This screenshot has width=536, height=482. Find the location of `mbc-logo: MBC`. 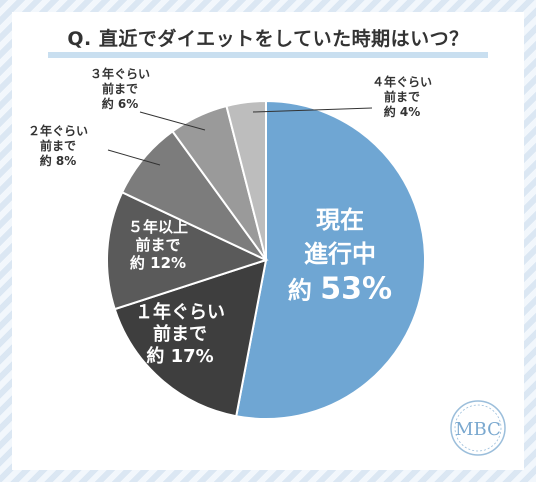

mbc-logo: MBC is located at coordinates (478, 428).